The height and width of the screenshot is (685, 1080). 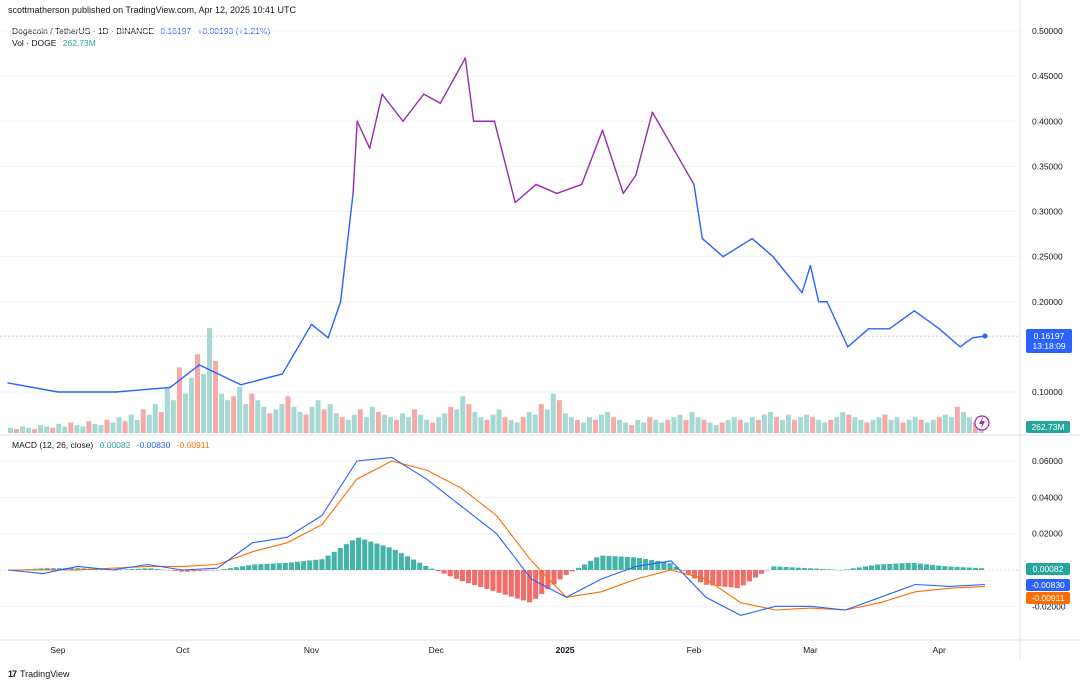 I want to click on price-tick-label: 0.40000, so click(x=1047, y=121).